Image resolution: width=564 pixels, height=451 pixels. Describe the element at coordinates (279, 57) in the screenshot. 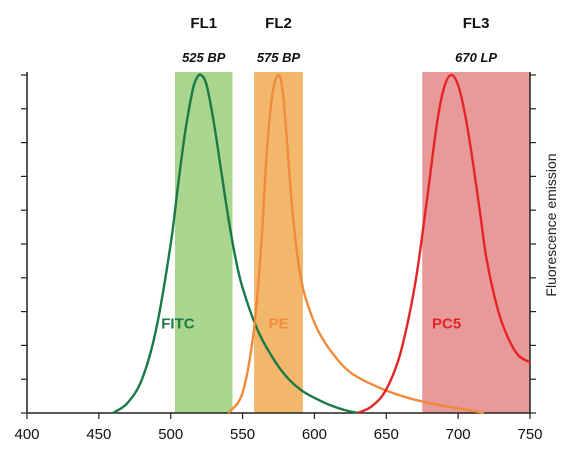

I see `filter-label-fl2: 575 BP` at that location.